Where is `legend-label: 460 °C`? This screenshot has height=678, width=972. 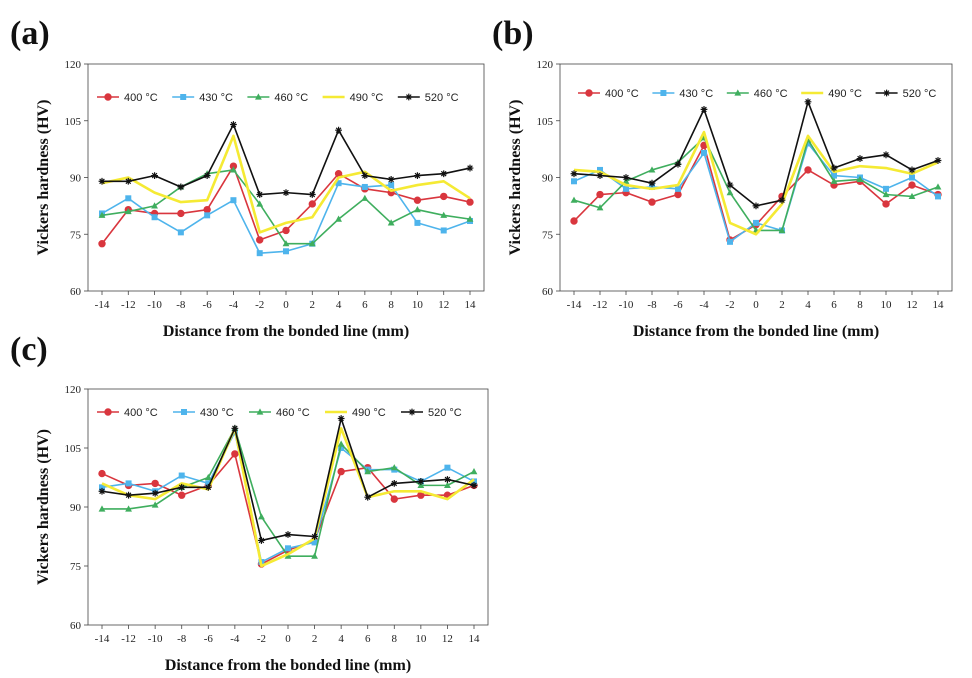 legend-label: 460 °C is located at coordinates (293, 413).